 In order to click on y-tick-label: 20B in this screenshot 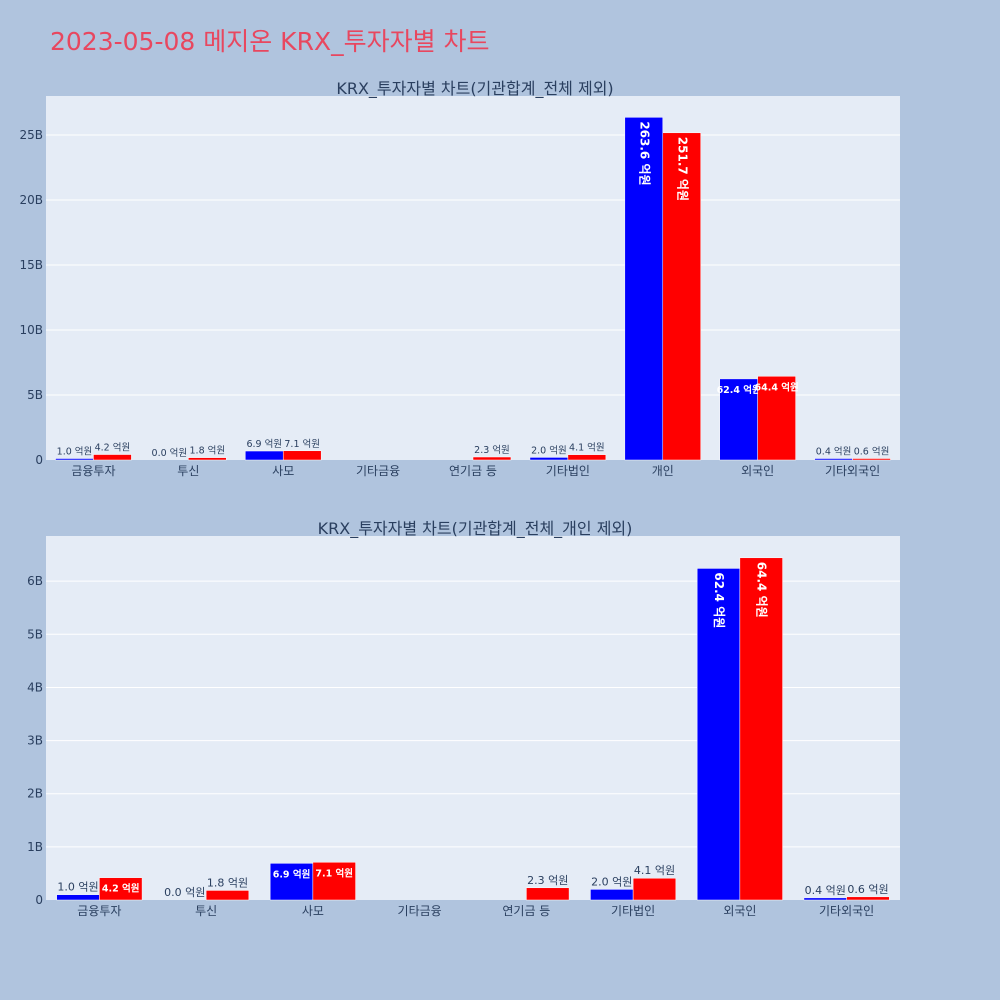, I will do `click(31, 200)`.